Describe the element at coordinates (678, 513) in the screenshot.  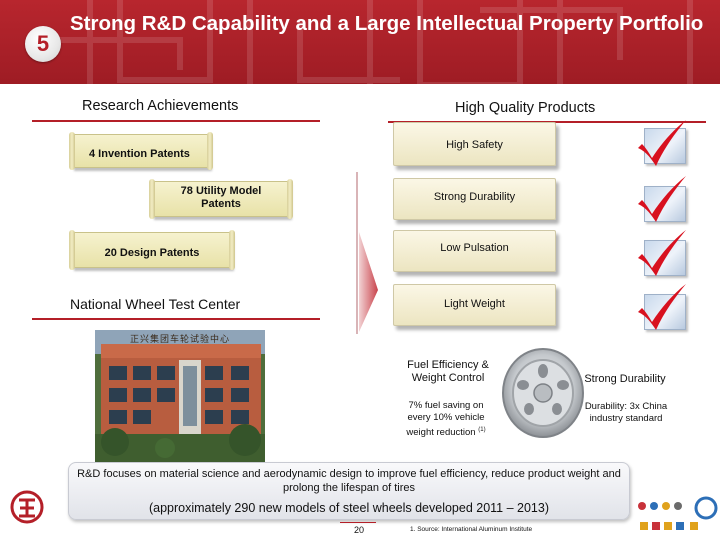
I see `brand-logos-icon` at that location.